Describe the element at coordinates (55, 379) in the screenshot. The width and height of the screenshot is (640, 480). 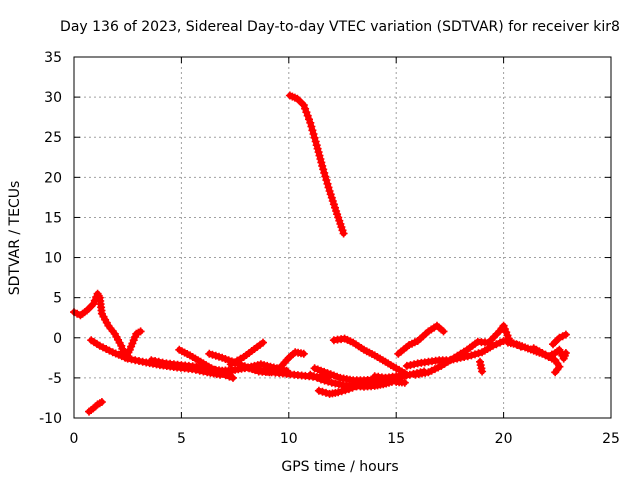
I see `y-tick-label: -5` at that location.